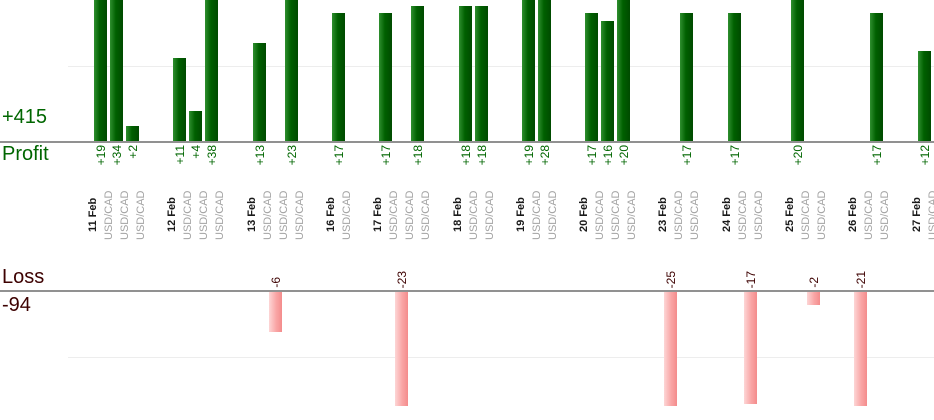  I want to click on profit-value-label: +12, so click(925, 155).